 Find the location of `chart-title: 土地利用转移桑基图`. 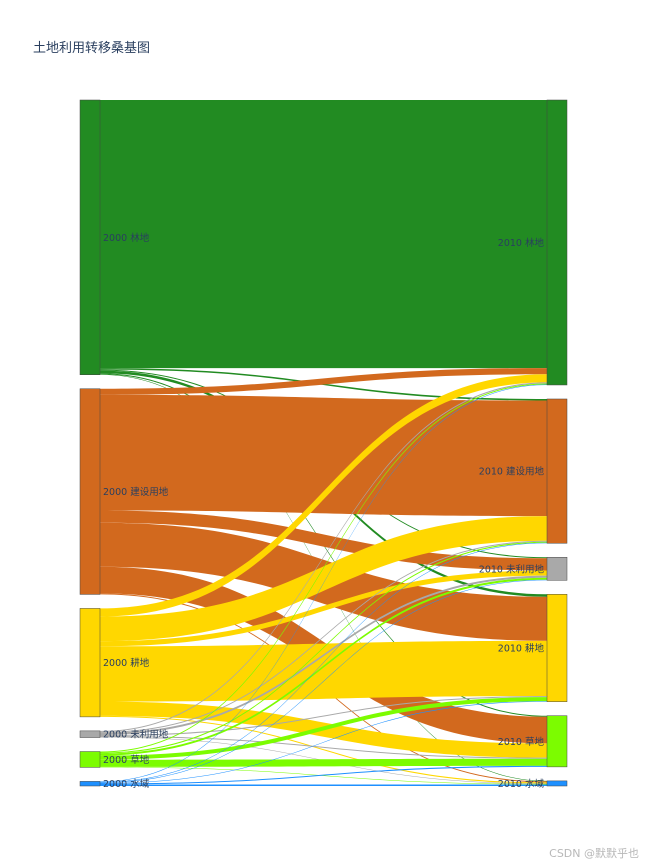

chart-title: 土地利用转移桑基图 is located at coordinates (92, 48).